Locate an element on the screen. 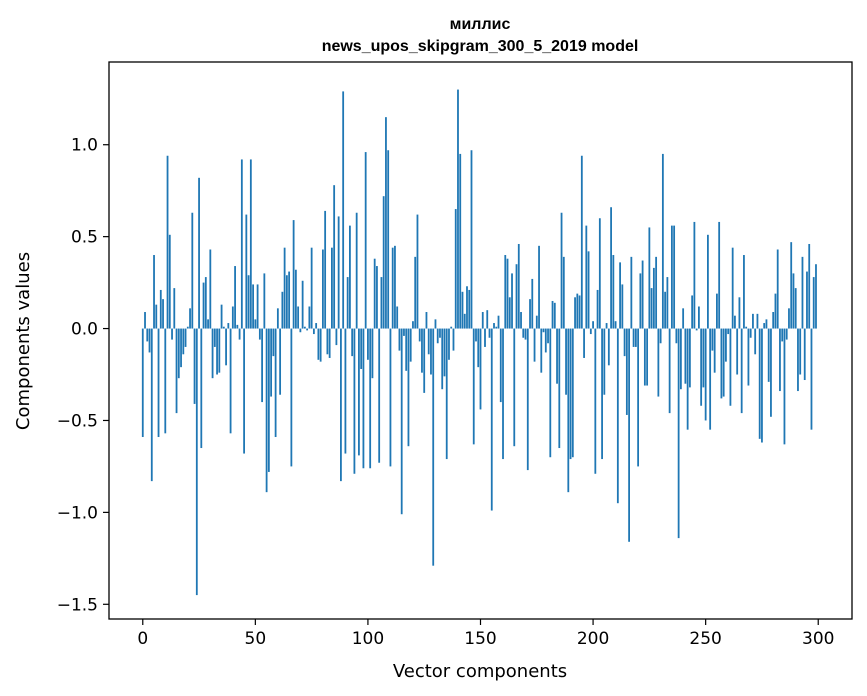 The height and width of the screenshot is (696, 867). y-axis-label: Components values is located at coordinates (23, 341).